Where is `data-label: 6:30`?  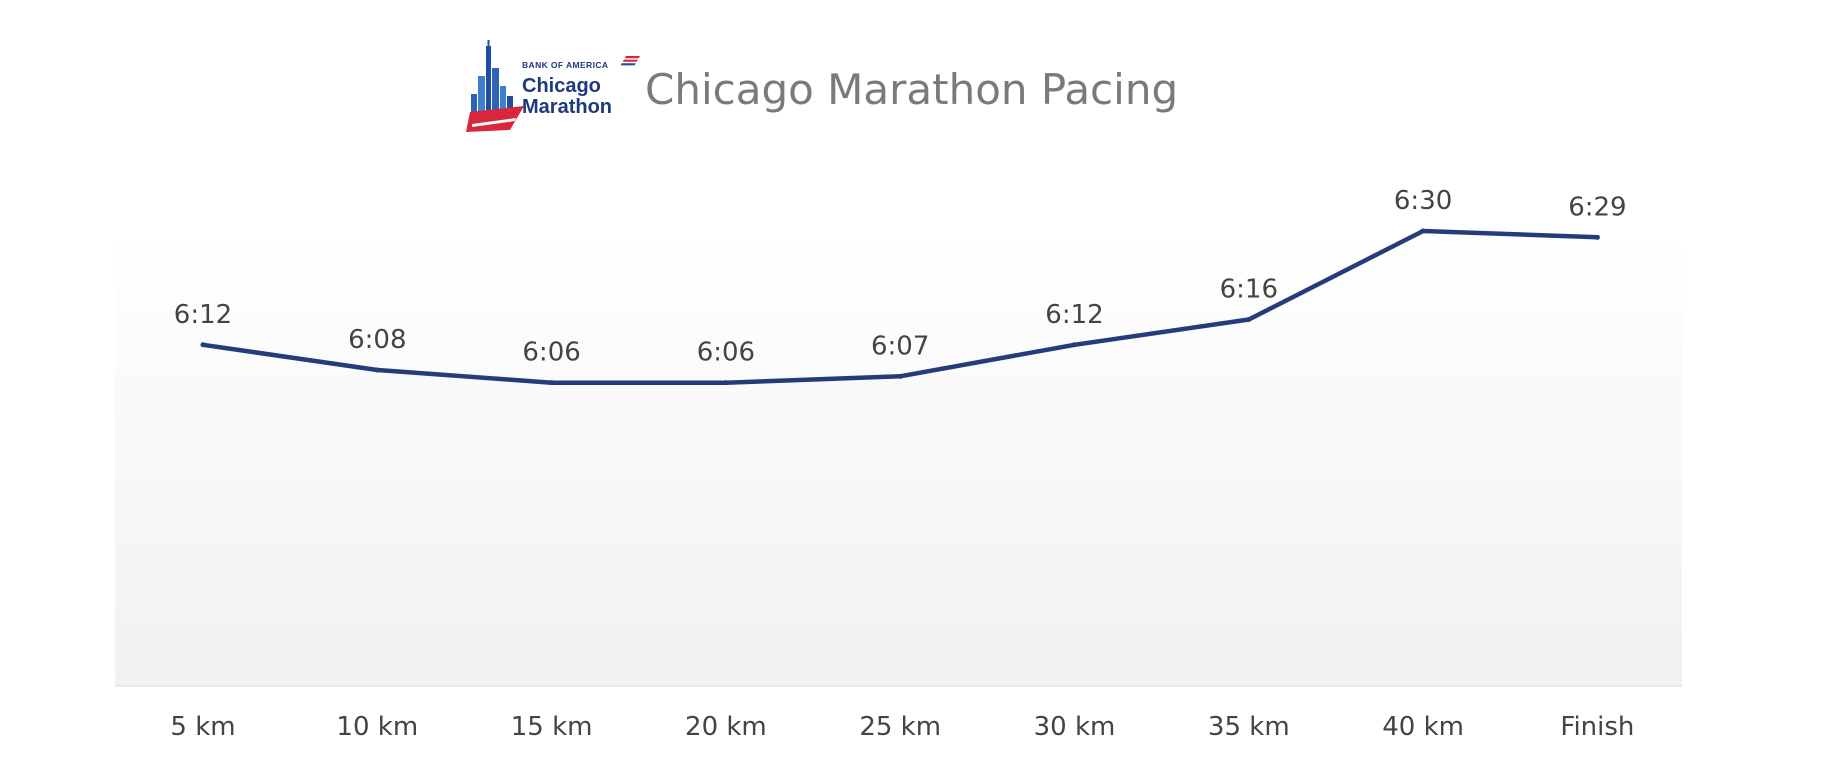
data-label: 6:30 is located at coordinates (1423, 201).